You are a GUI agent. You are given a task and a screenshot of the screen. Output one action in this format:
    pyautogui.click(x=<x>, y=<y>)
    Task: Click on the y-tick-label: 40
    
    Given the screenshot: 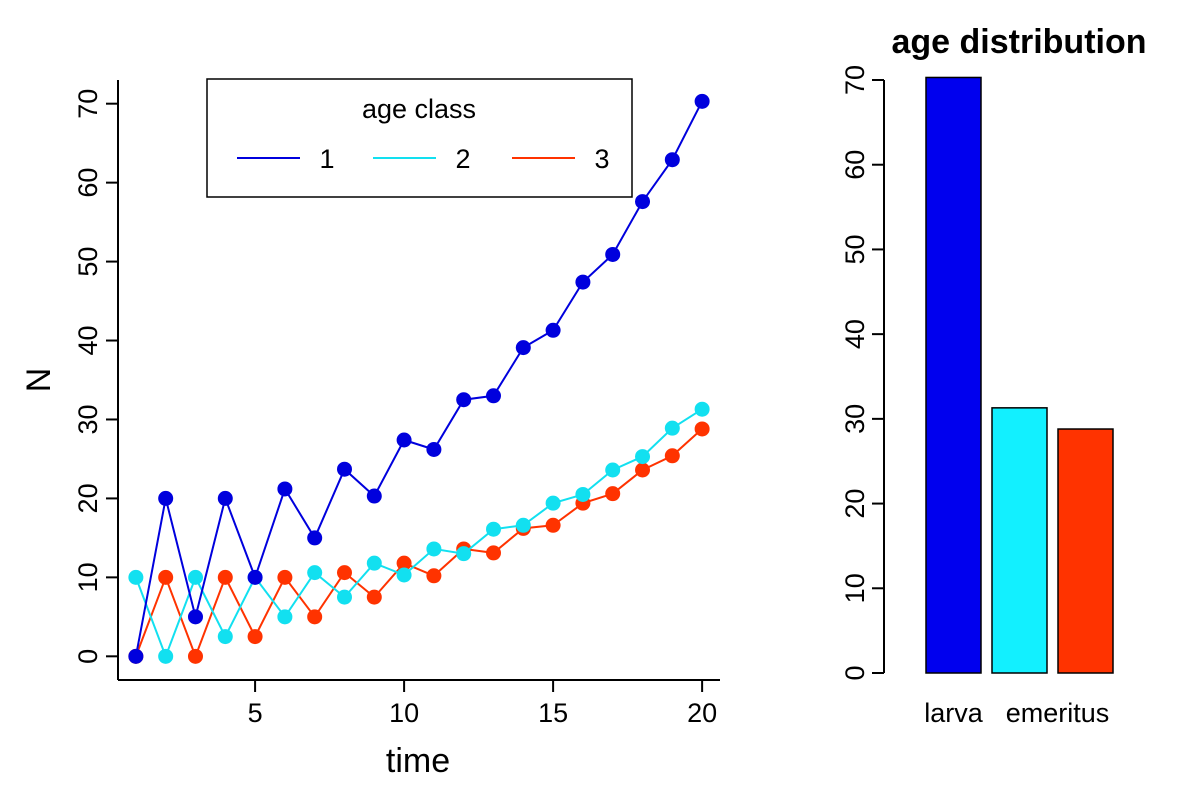 What is the action you would take?
    pyautogui.click(x=88, y=341)
    